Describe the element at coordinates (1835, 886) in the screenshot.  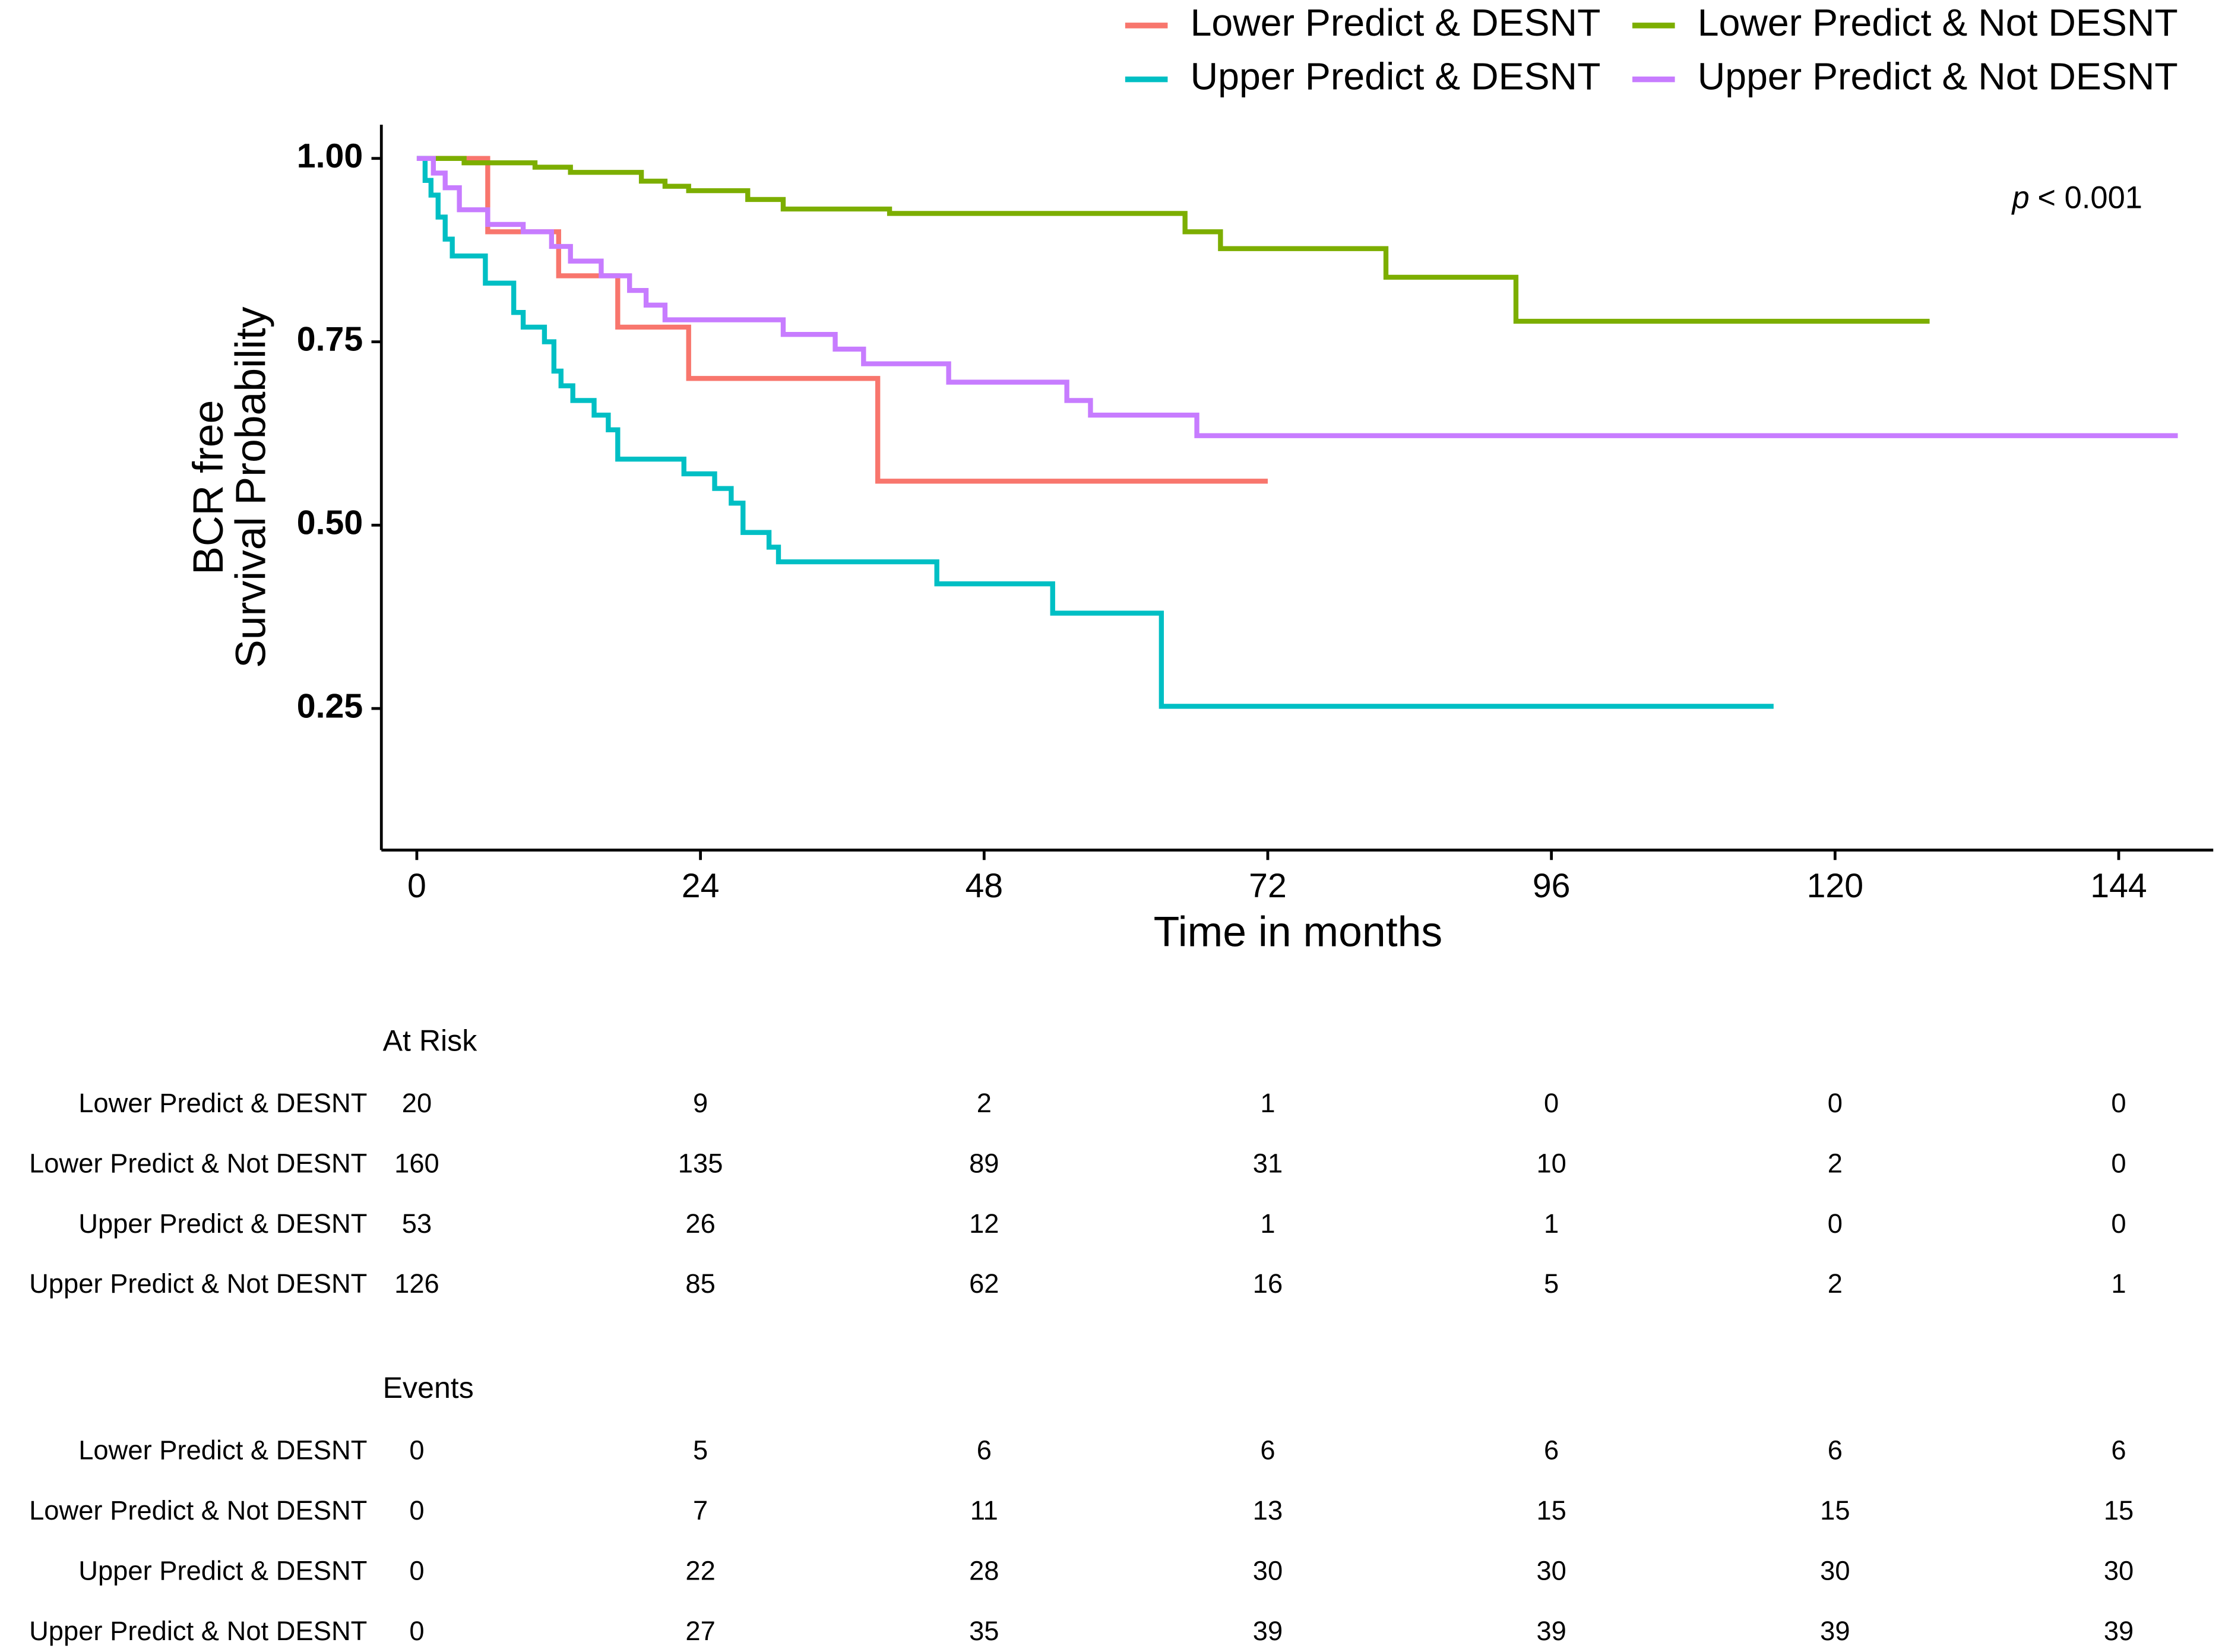
I see `x-tick-label: 120` at that location.